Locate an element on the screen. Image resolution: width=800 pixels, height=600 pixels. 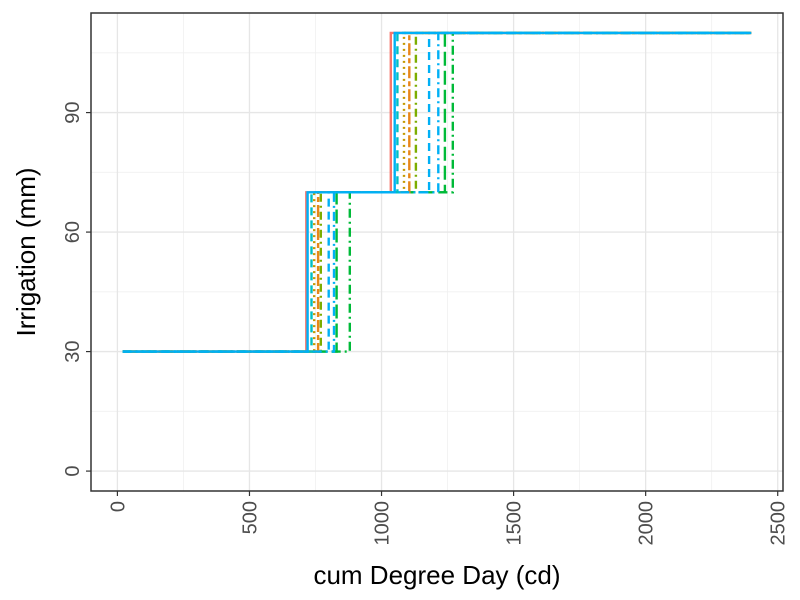
x-tick-label: 500 is located at coordinates (250, 517).